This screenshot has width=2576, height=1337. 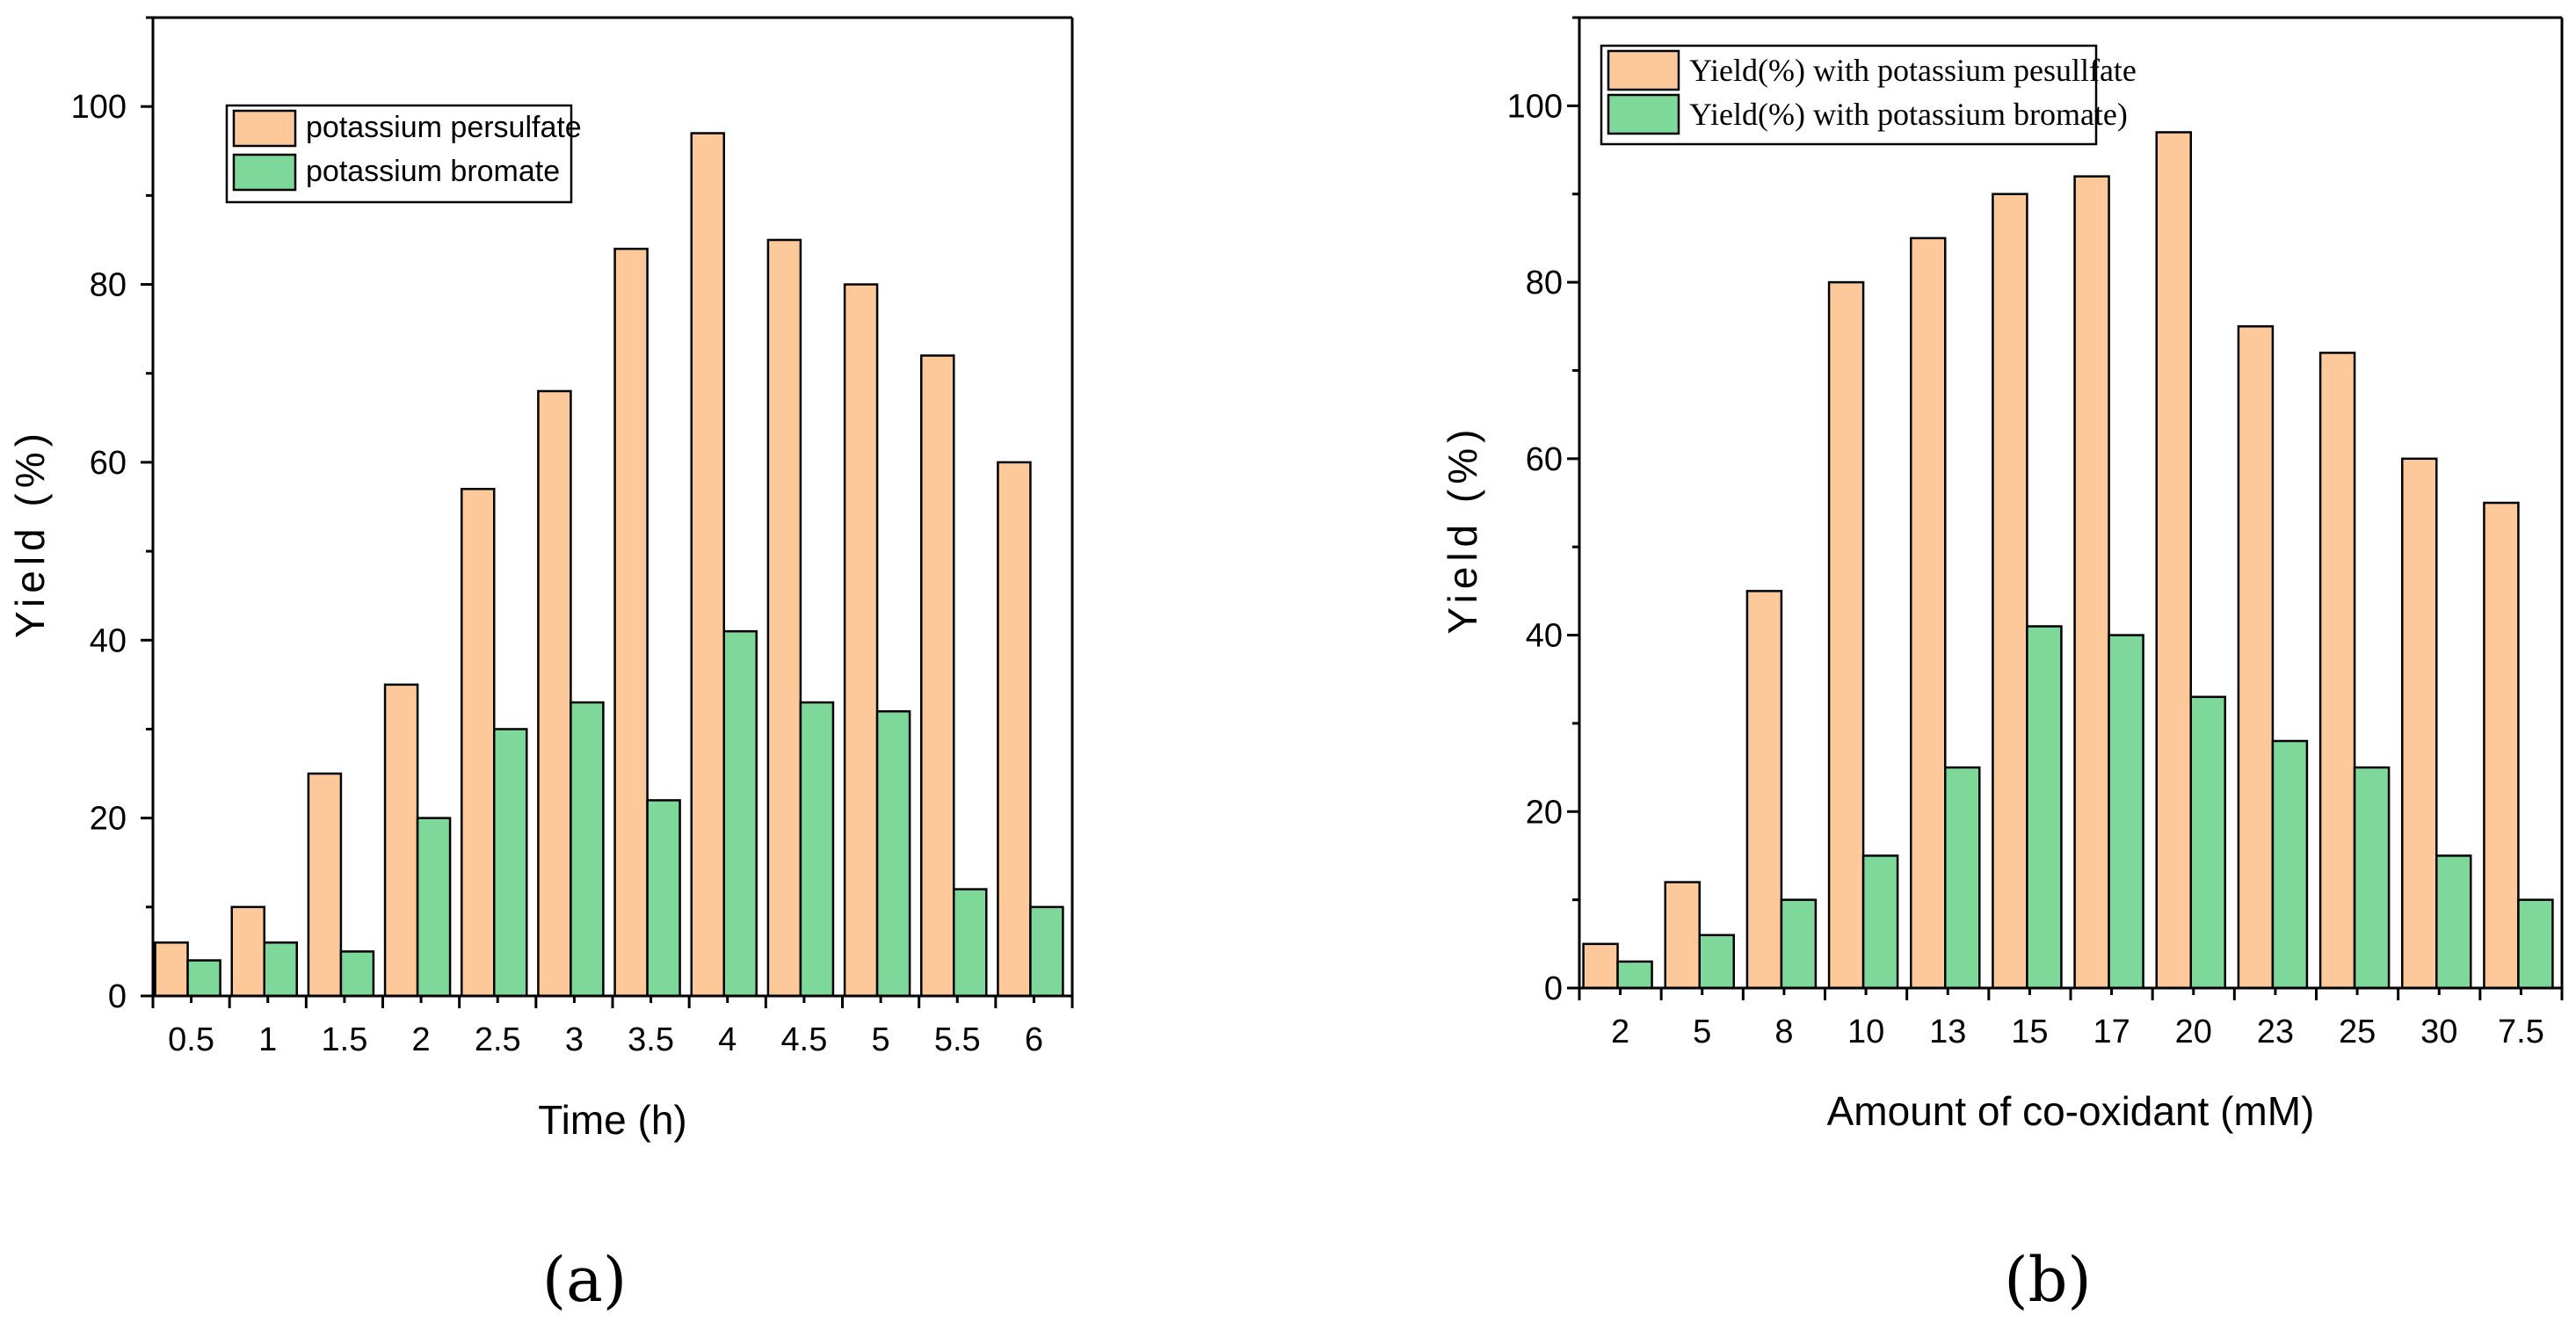 What do you see at coordinates (631, 622) in the screenshot?
I see `bar-series1-3.5` at bounding box center [631, 622].